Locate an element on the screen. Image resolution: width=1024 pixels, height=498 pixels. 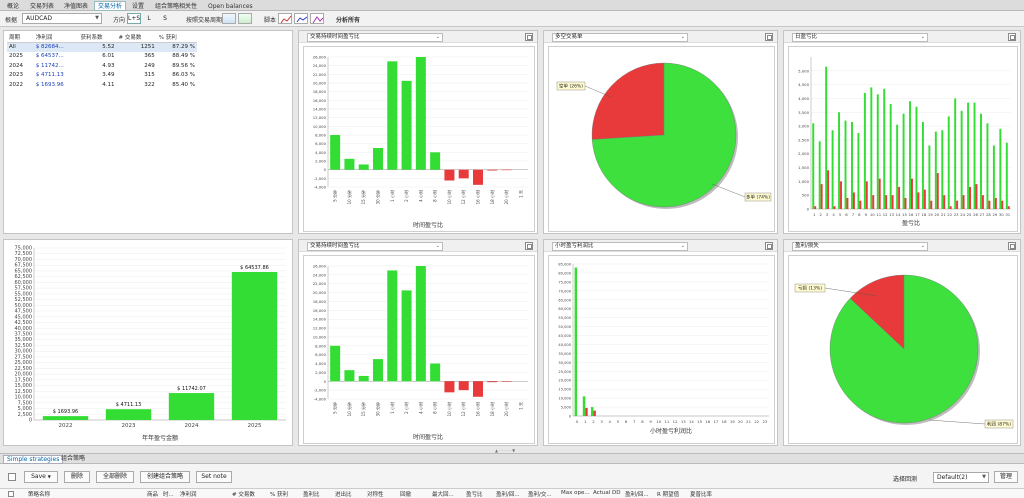
y-tick-label: 6,000 is located at coordinates (320, 143).